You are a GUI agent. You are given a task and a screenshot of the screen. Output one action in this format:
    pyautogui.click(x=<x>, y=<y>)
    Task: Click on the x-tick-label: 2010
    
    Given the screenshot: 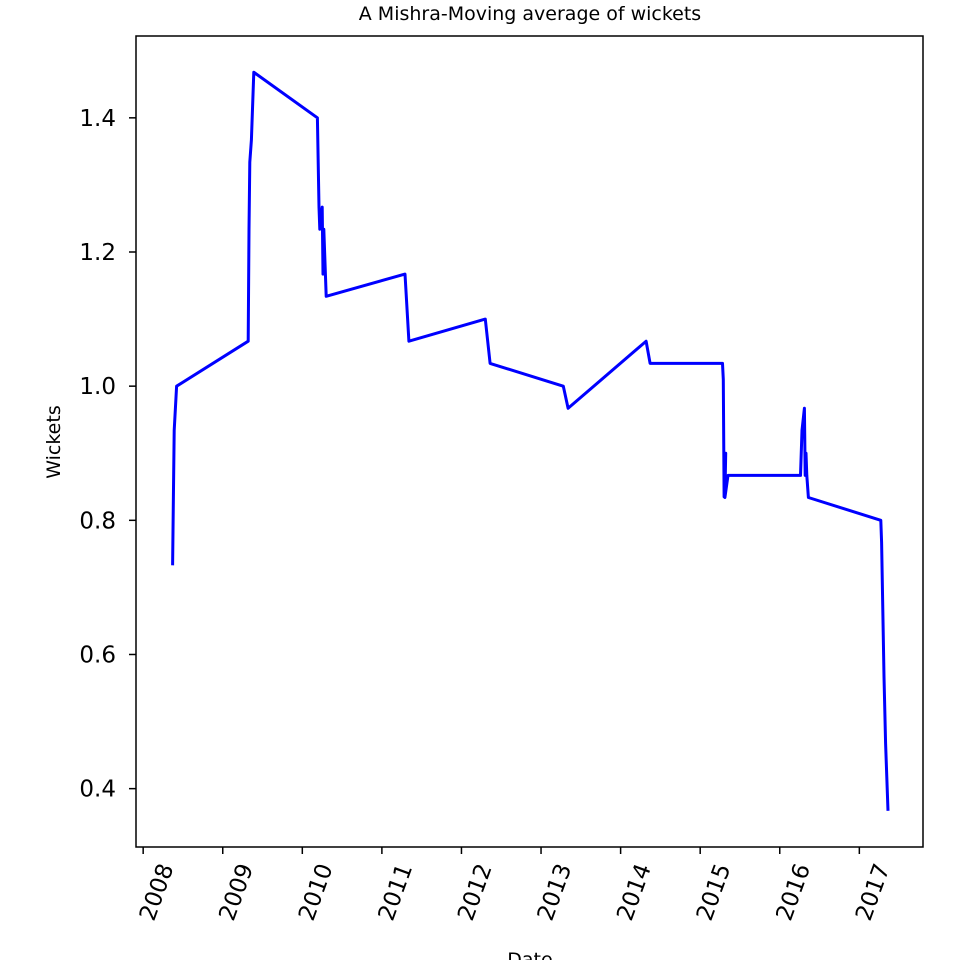 What is the action you would take?
    pyautogui.click(x=316, y=892)
    